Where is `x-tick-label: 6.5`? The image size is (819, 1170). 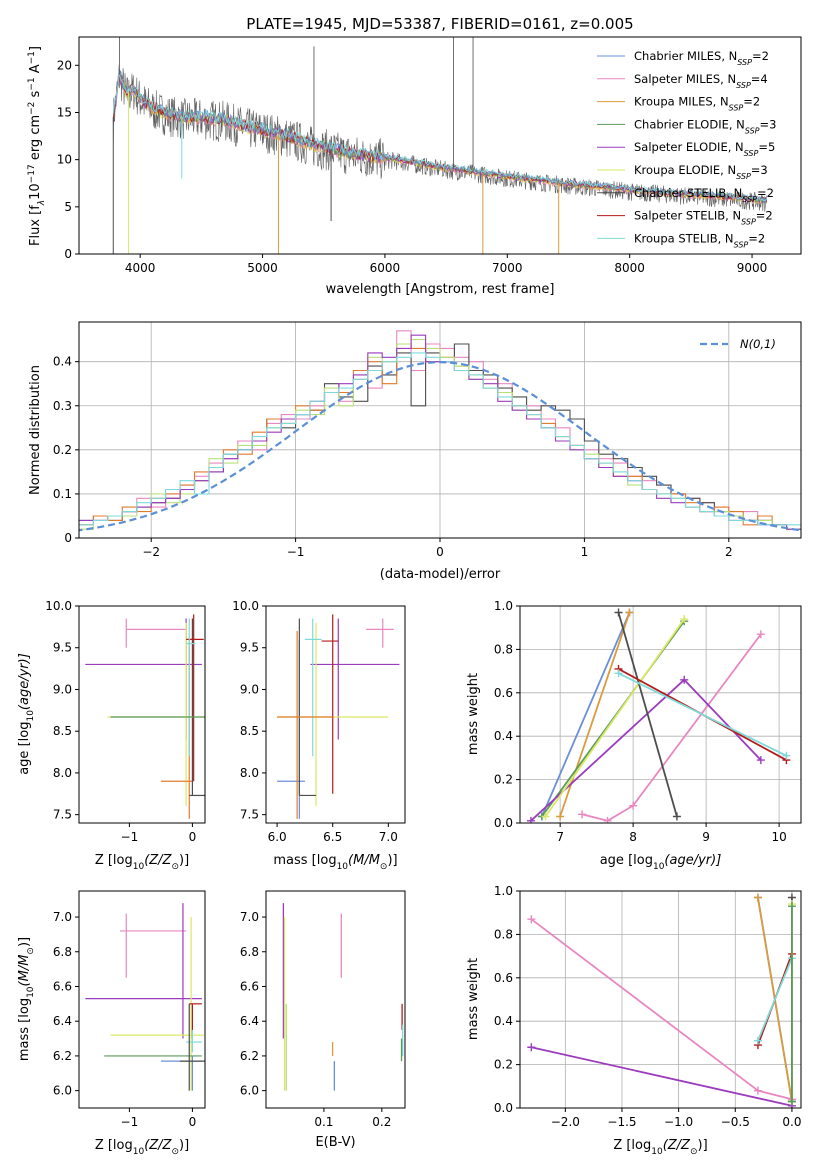 x-tick-label: 6.5 is located at coordinates (332, 837).